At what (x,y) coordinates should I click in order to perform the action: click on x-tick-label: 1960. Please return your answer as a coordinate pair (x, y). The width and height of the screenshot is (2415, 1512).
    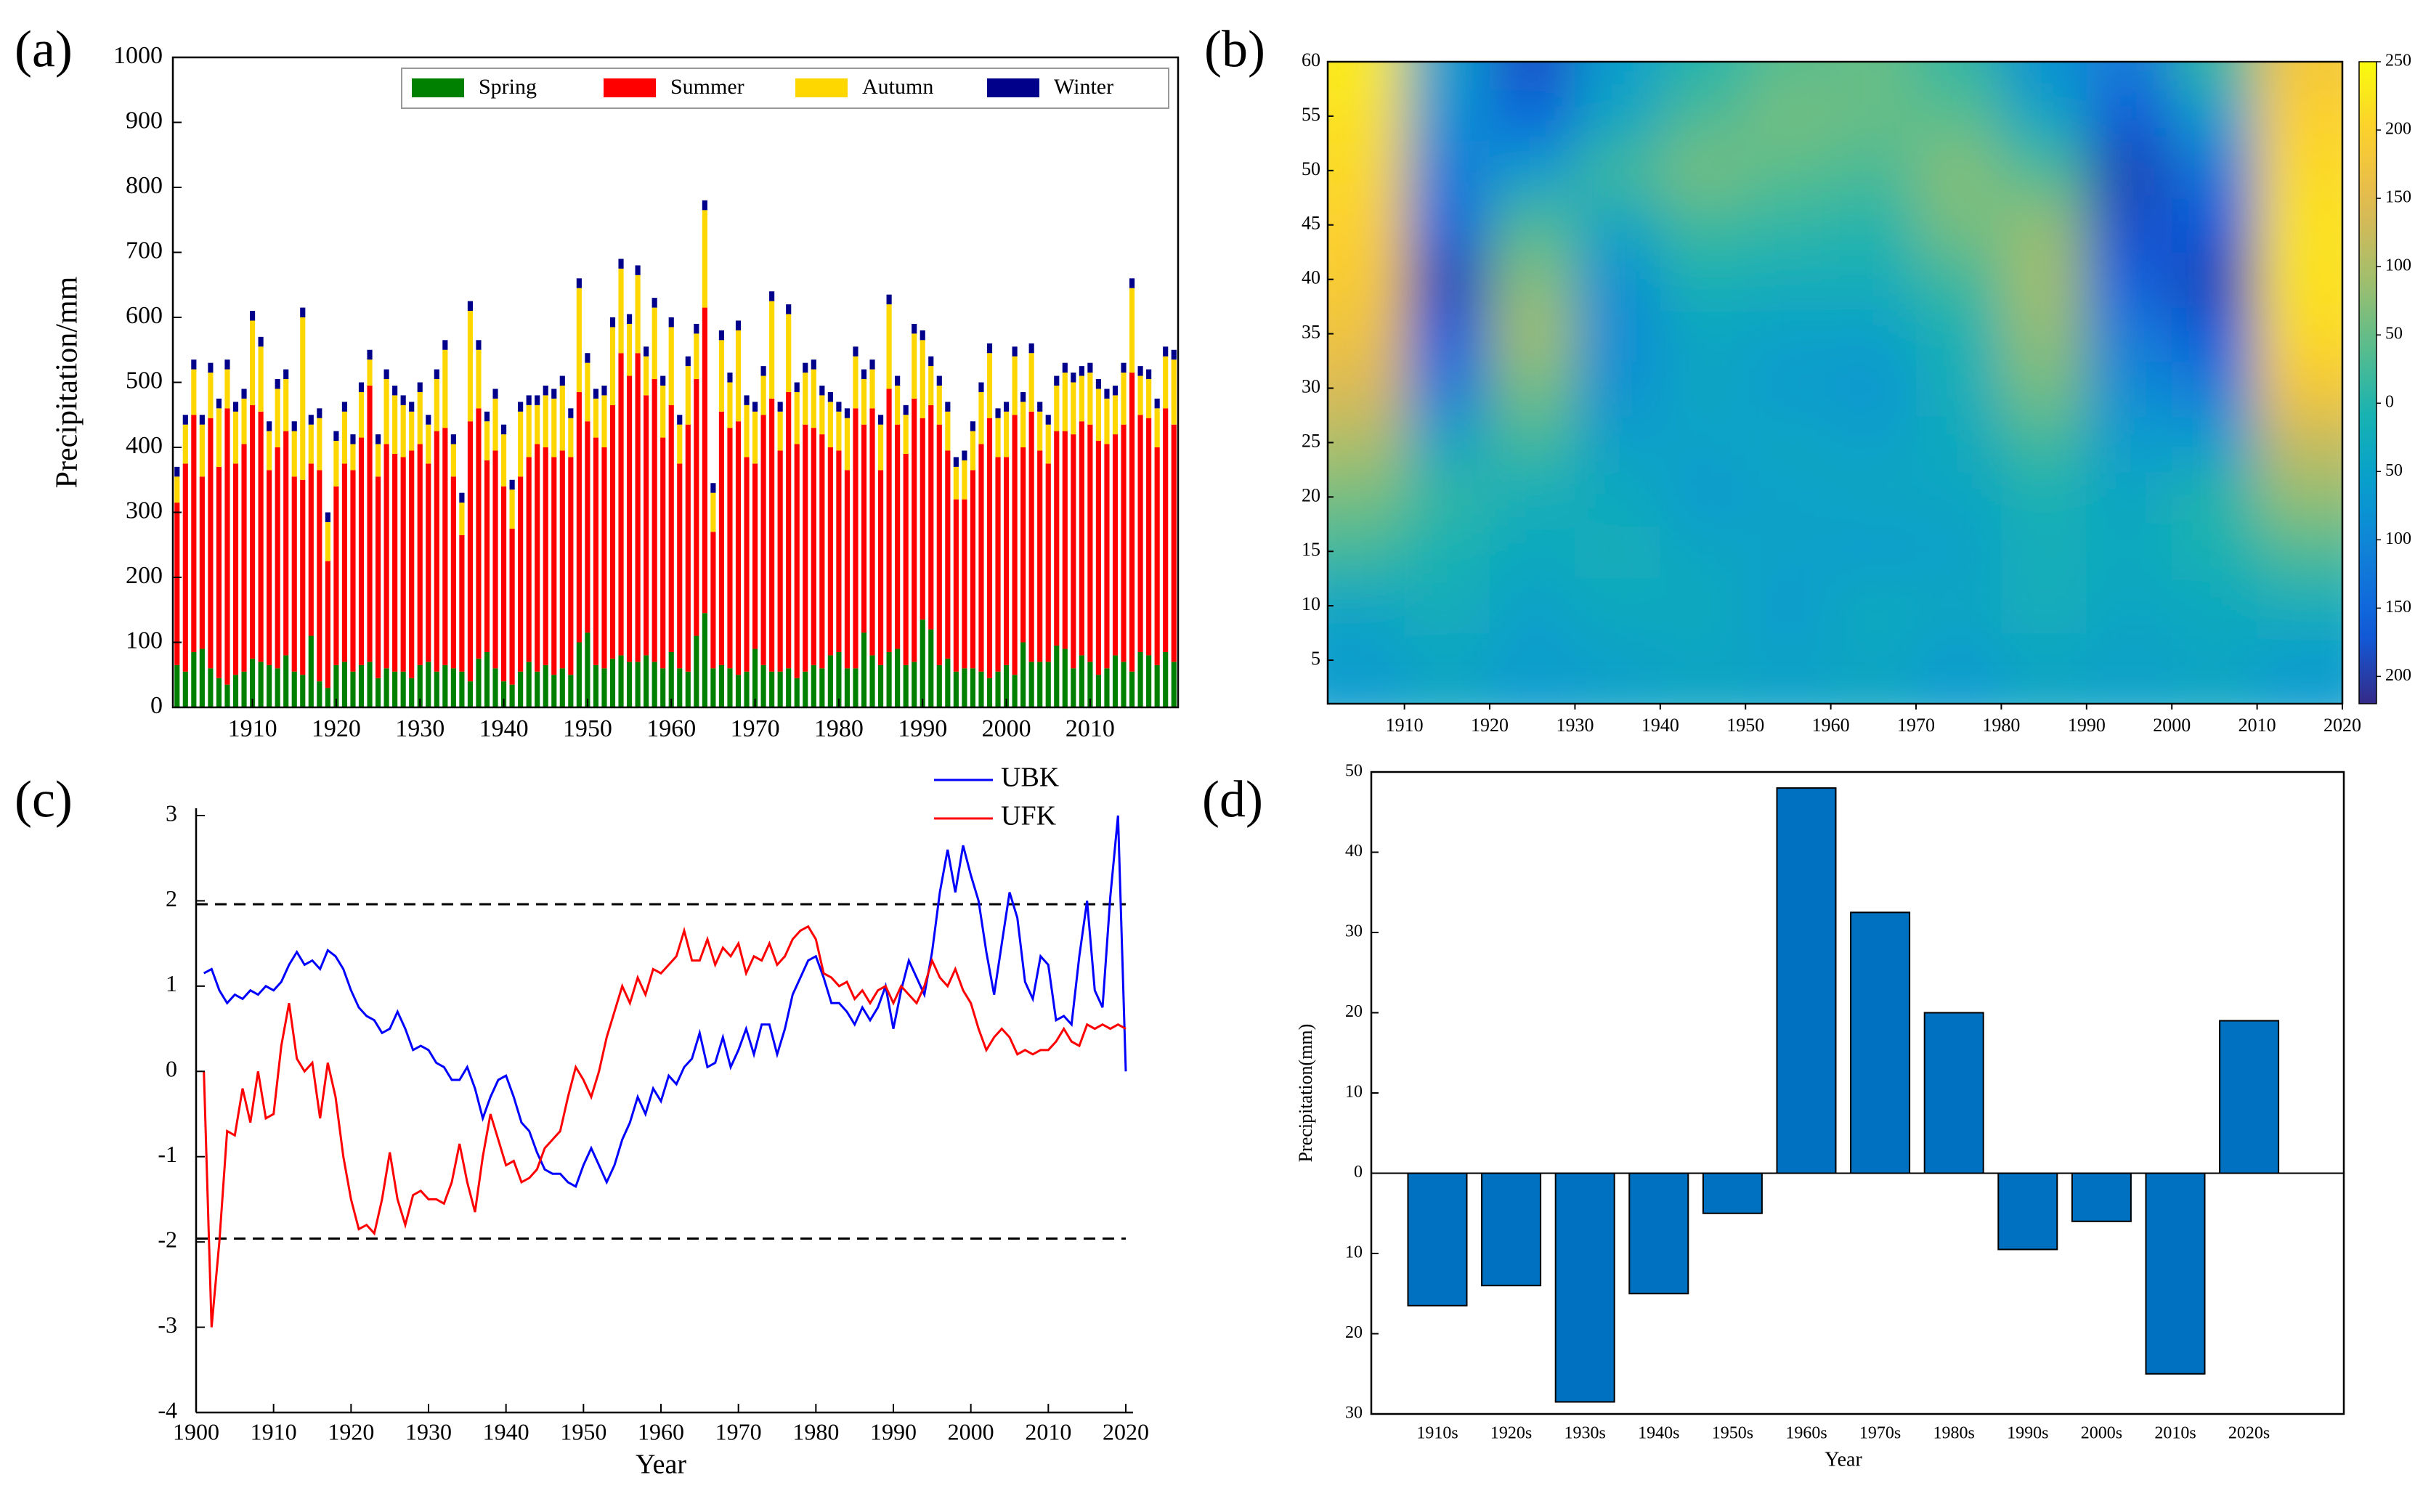
    Looking at the image, I should click on (1831, 725).